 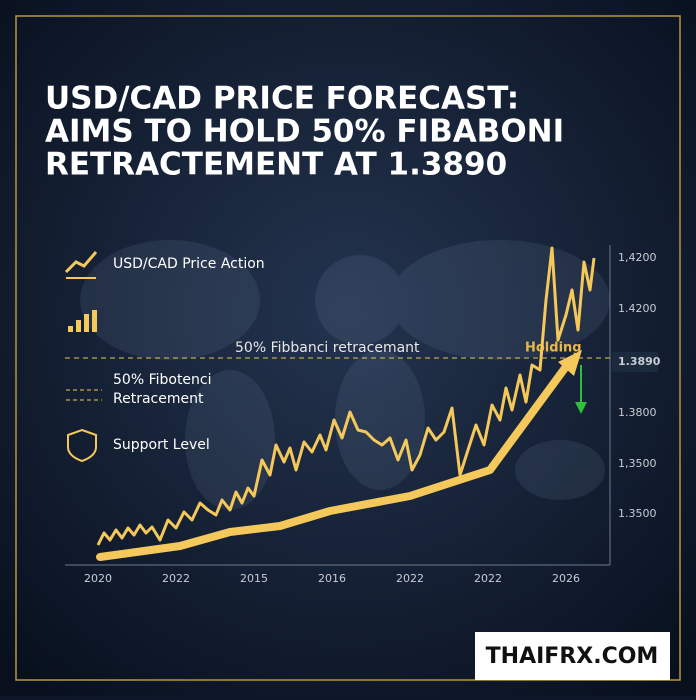 What do you see at coordinates (570, 363) in the screenshot?
I see `trend-arrowhead` at bounding box center [570, 363].